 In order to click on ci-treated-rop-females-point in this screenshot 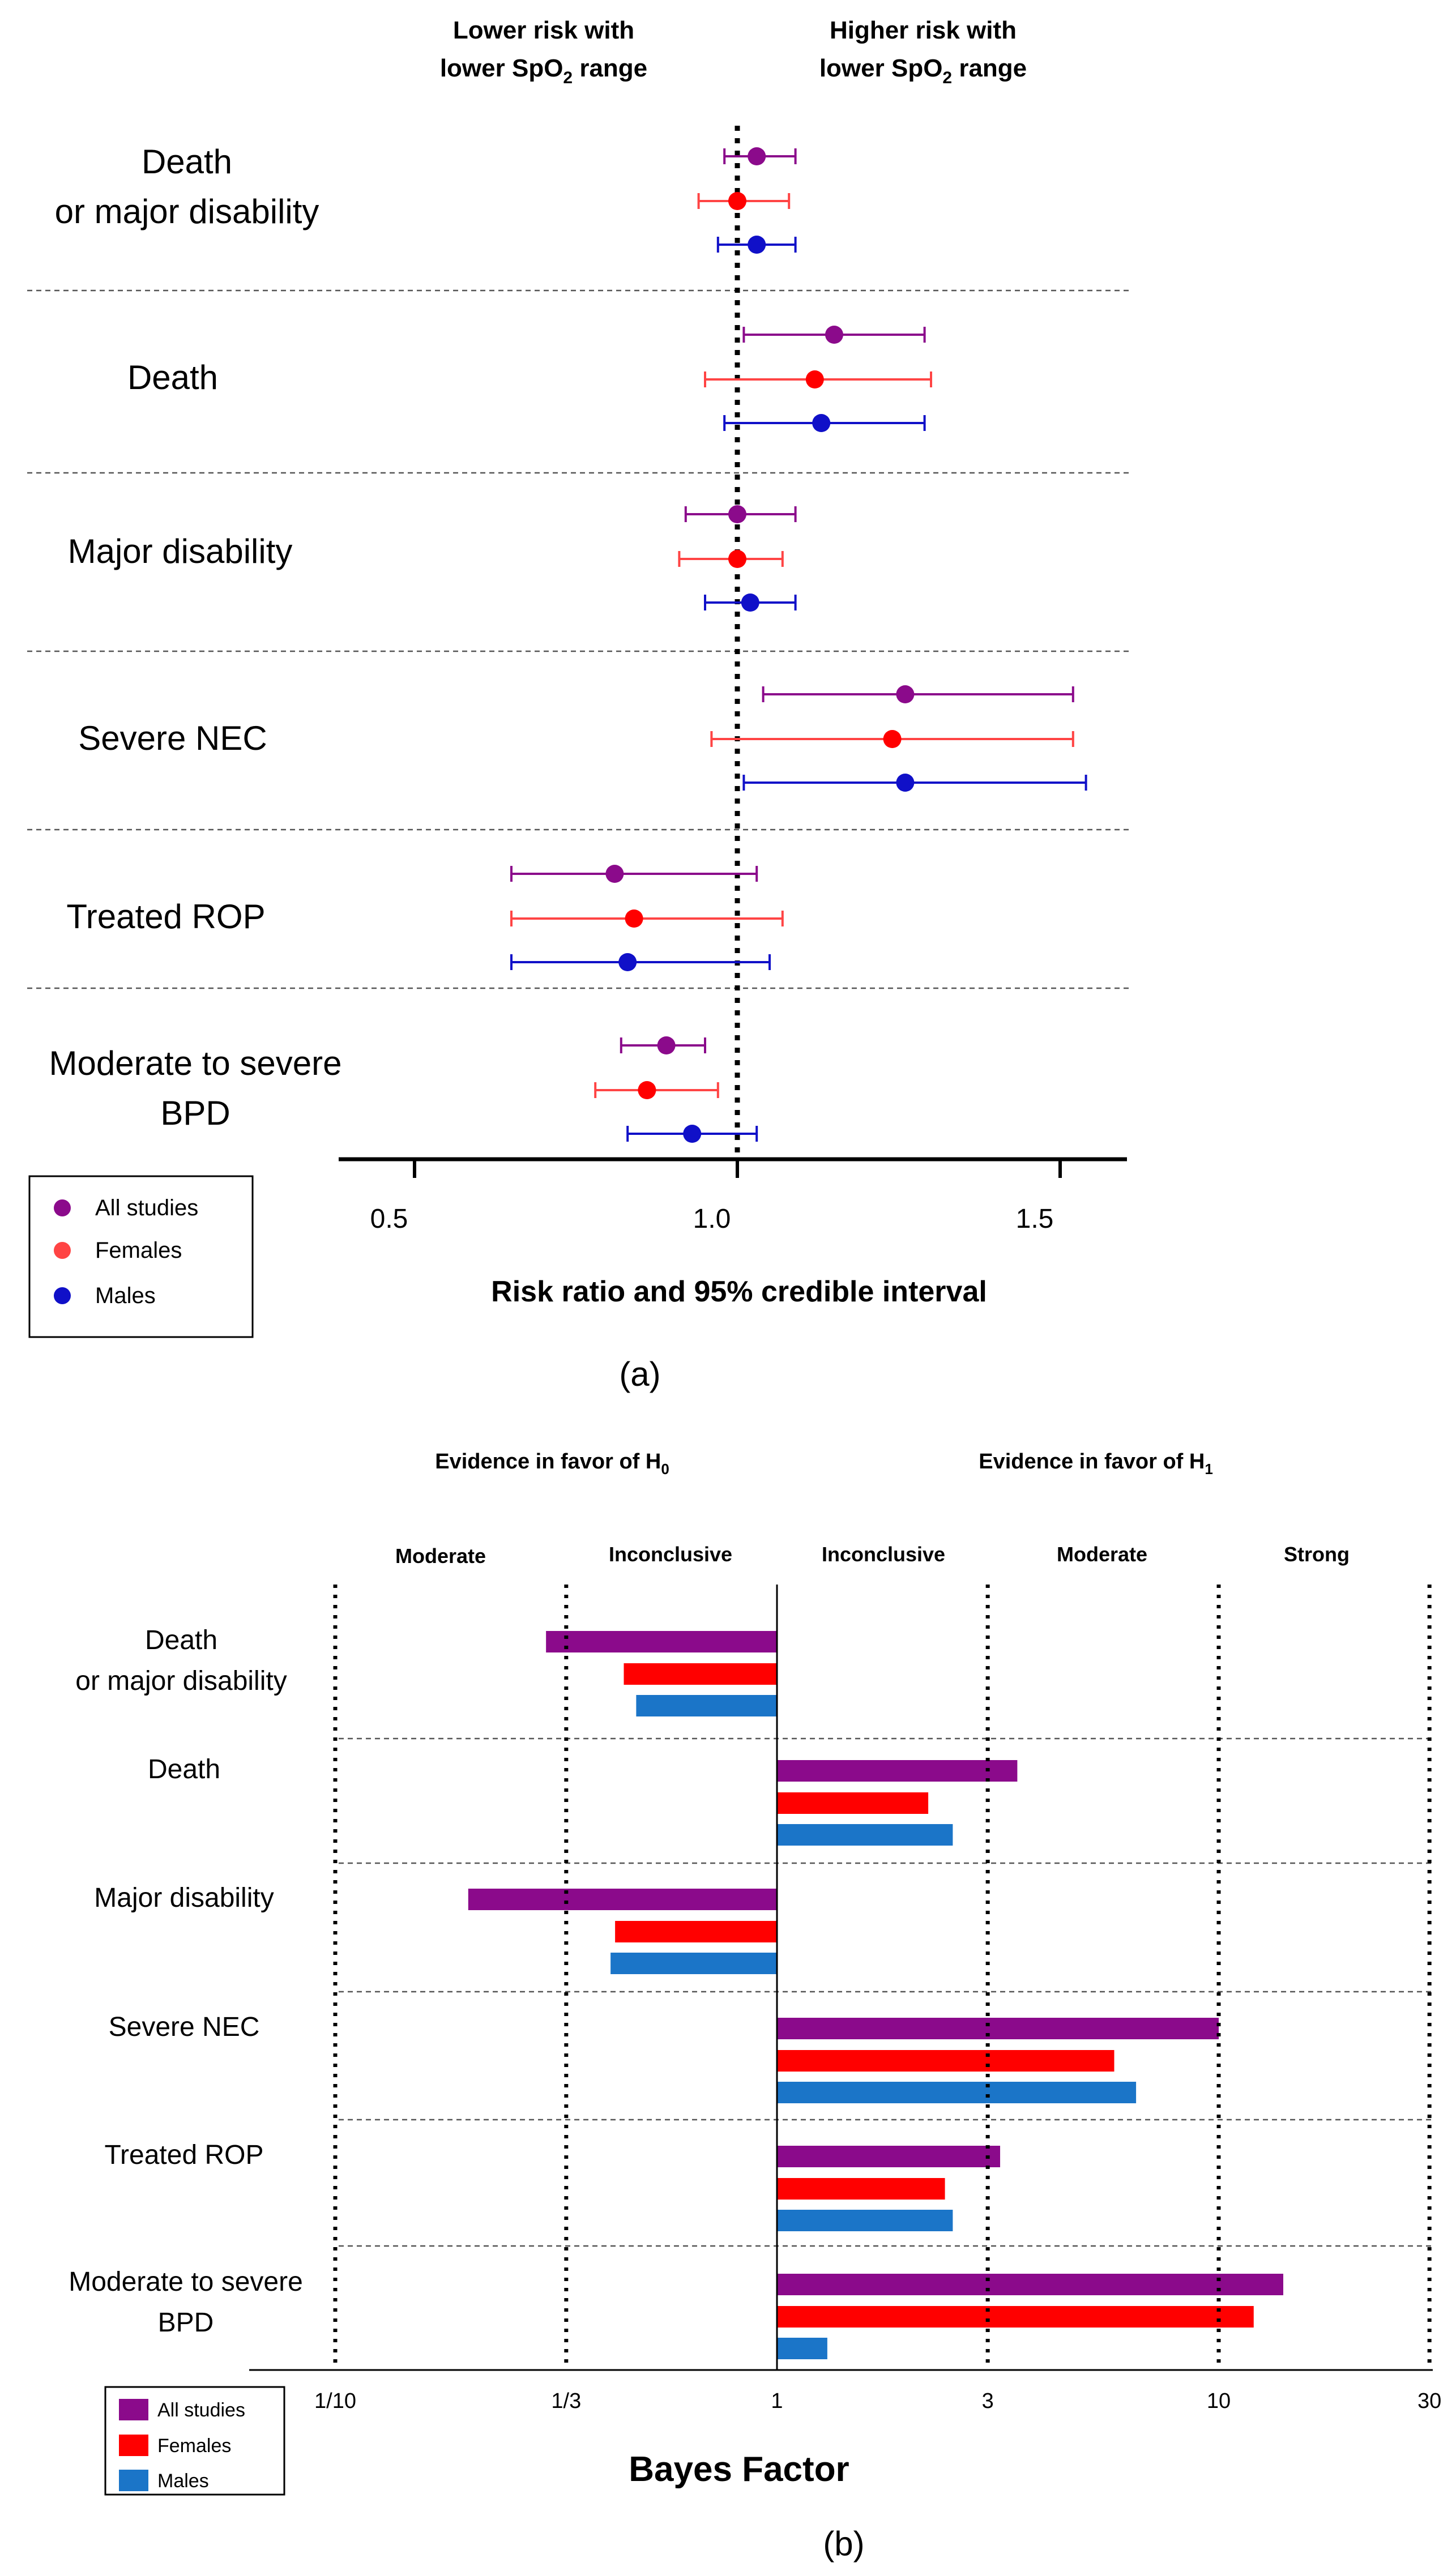, I will do `click(634, 918)`.